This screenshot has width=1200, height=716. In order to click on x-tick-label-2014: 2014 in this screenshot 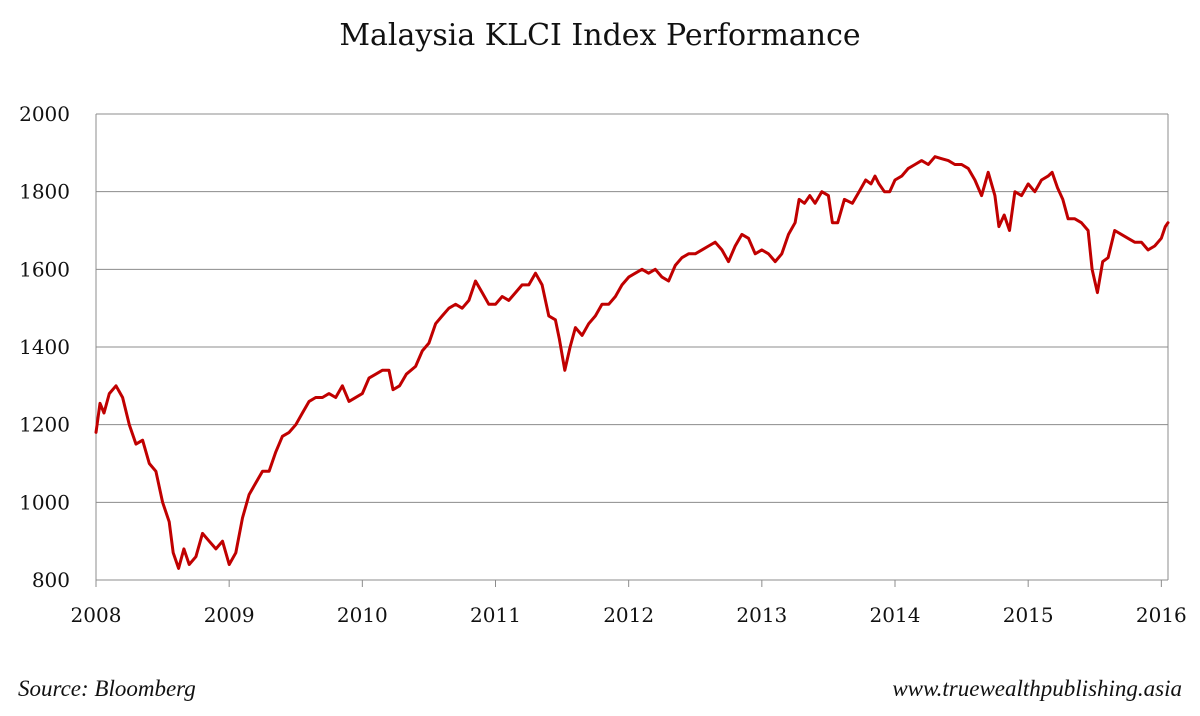, I will do `click(895, 615)`.